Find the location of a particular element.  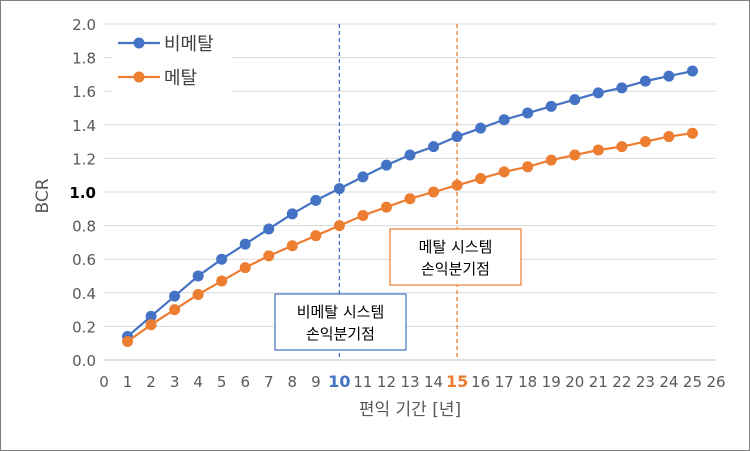

x-tick-label: 16 is located at coordinates (480, 382).